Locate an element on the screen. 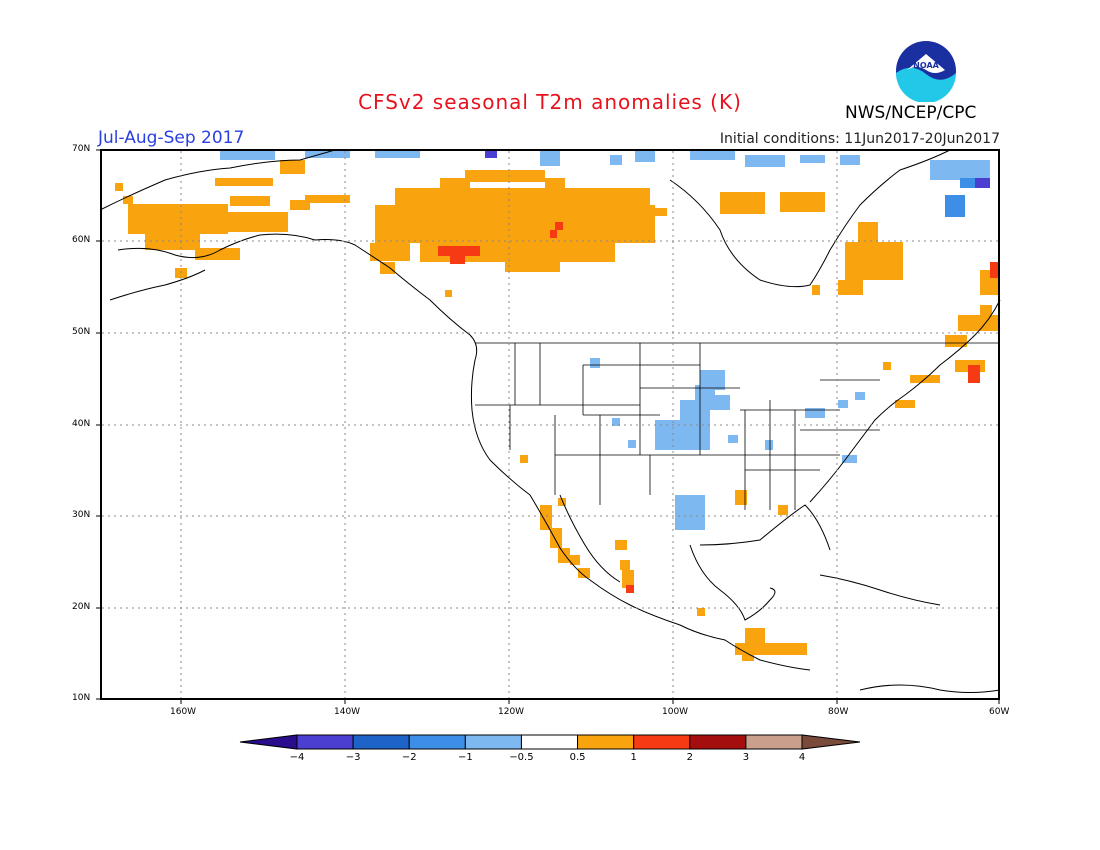  colorbar-label: −4 is located at coordinates (297, 757).